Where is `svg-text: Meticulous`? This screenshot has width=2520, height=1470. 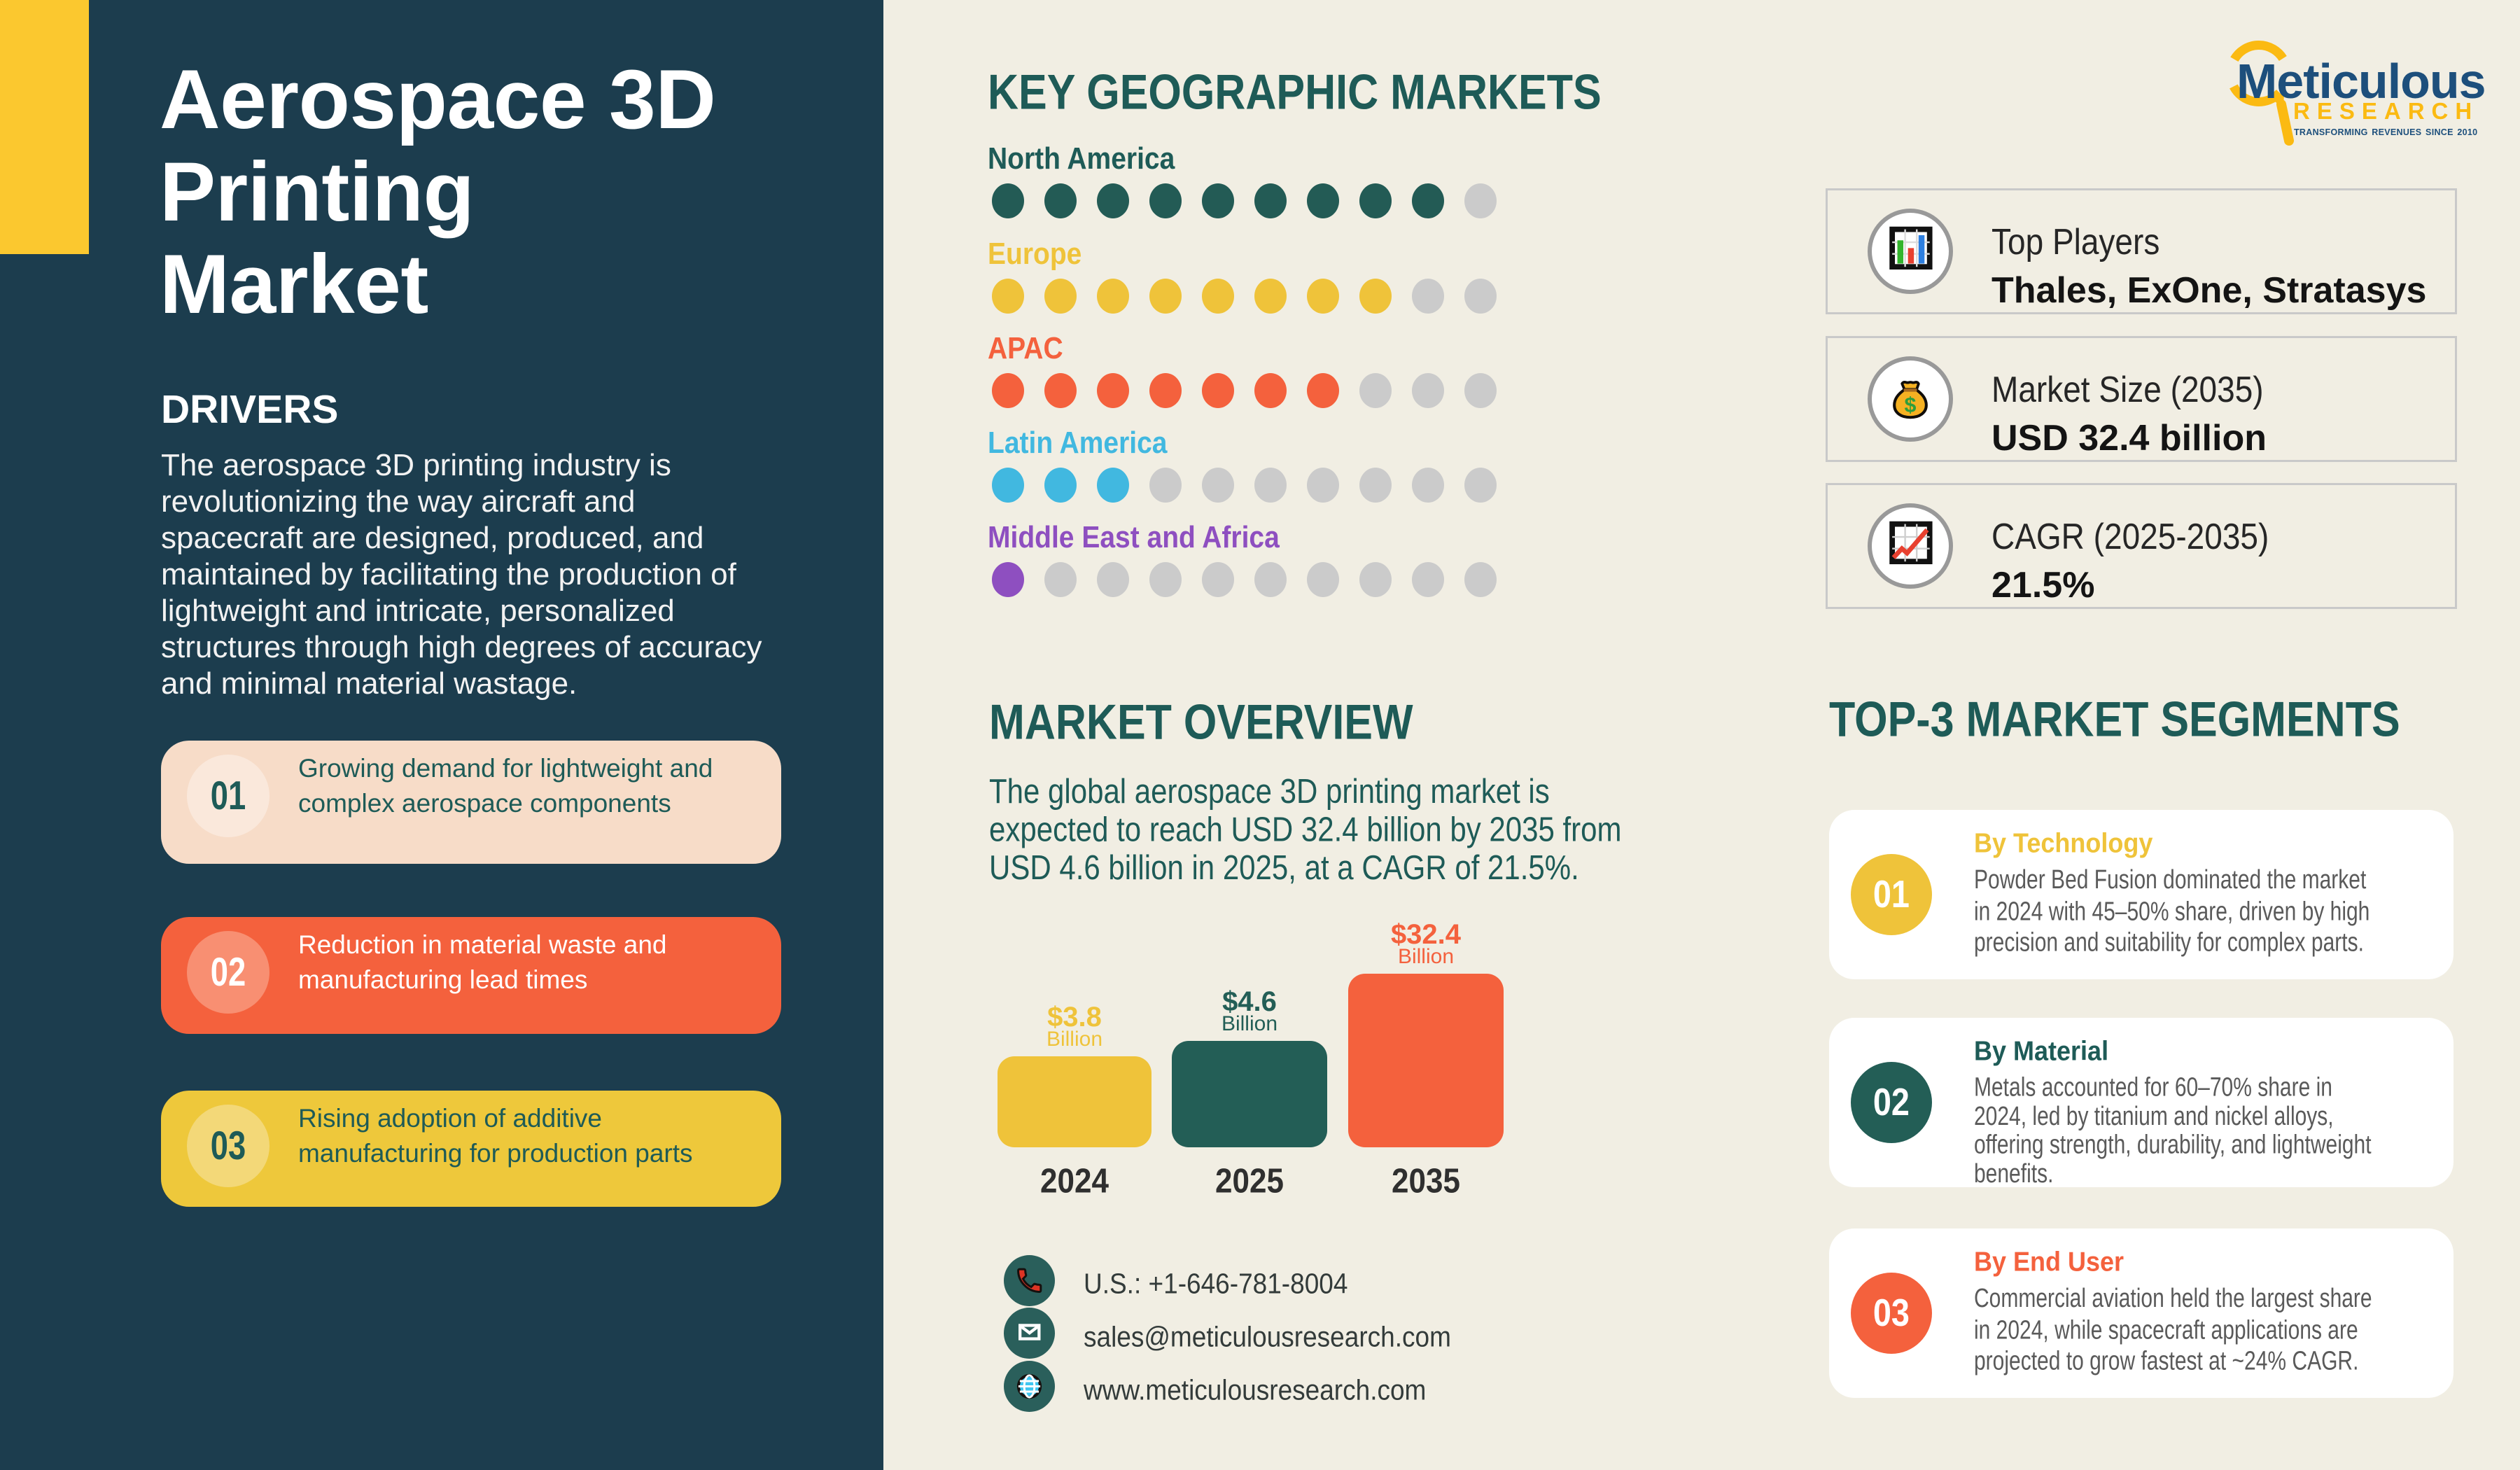 svg-text: Meticulous is located at coordinates (2361, 81).